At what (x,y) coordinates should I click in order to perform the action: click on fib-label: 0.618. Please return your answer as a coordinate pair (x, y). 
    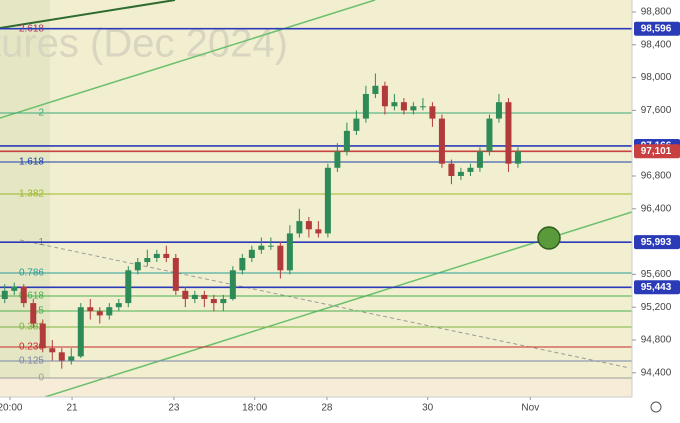
    Looking at the image, I should click on (31, 296).